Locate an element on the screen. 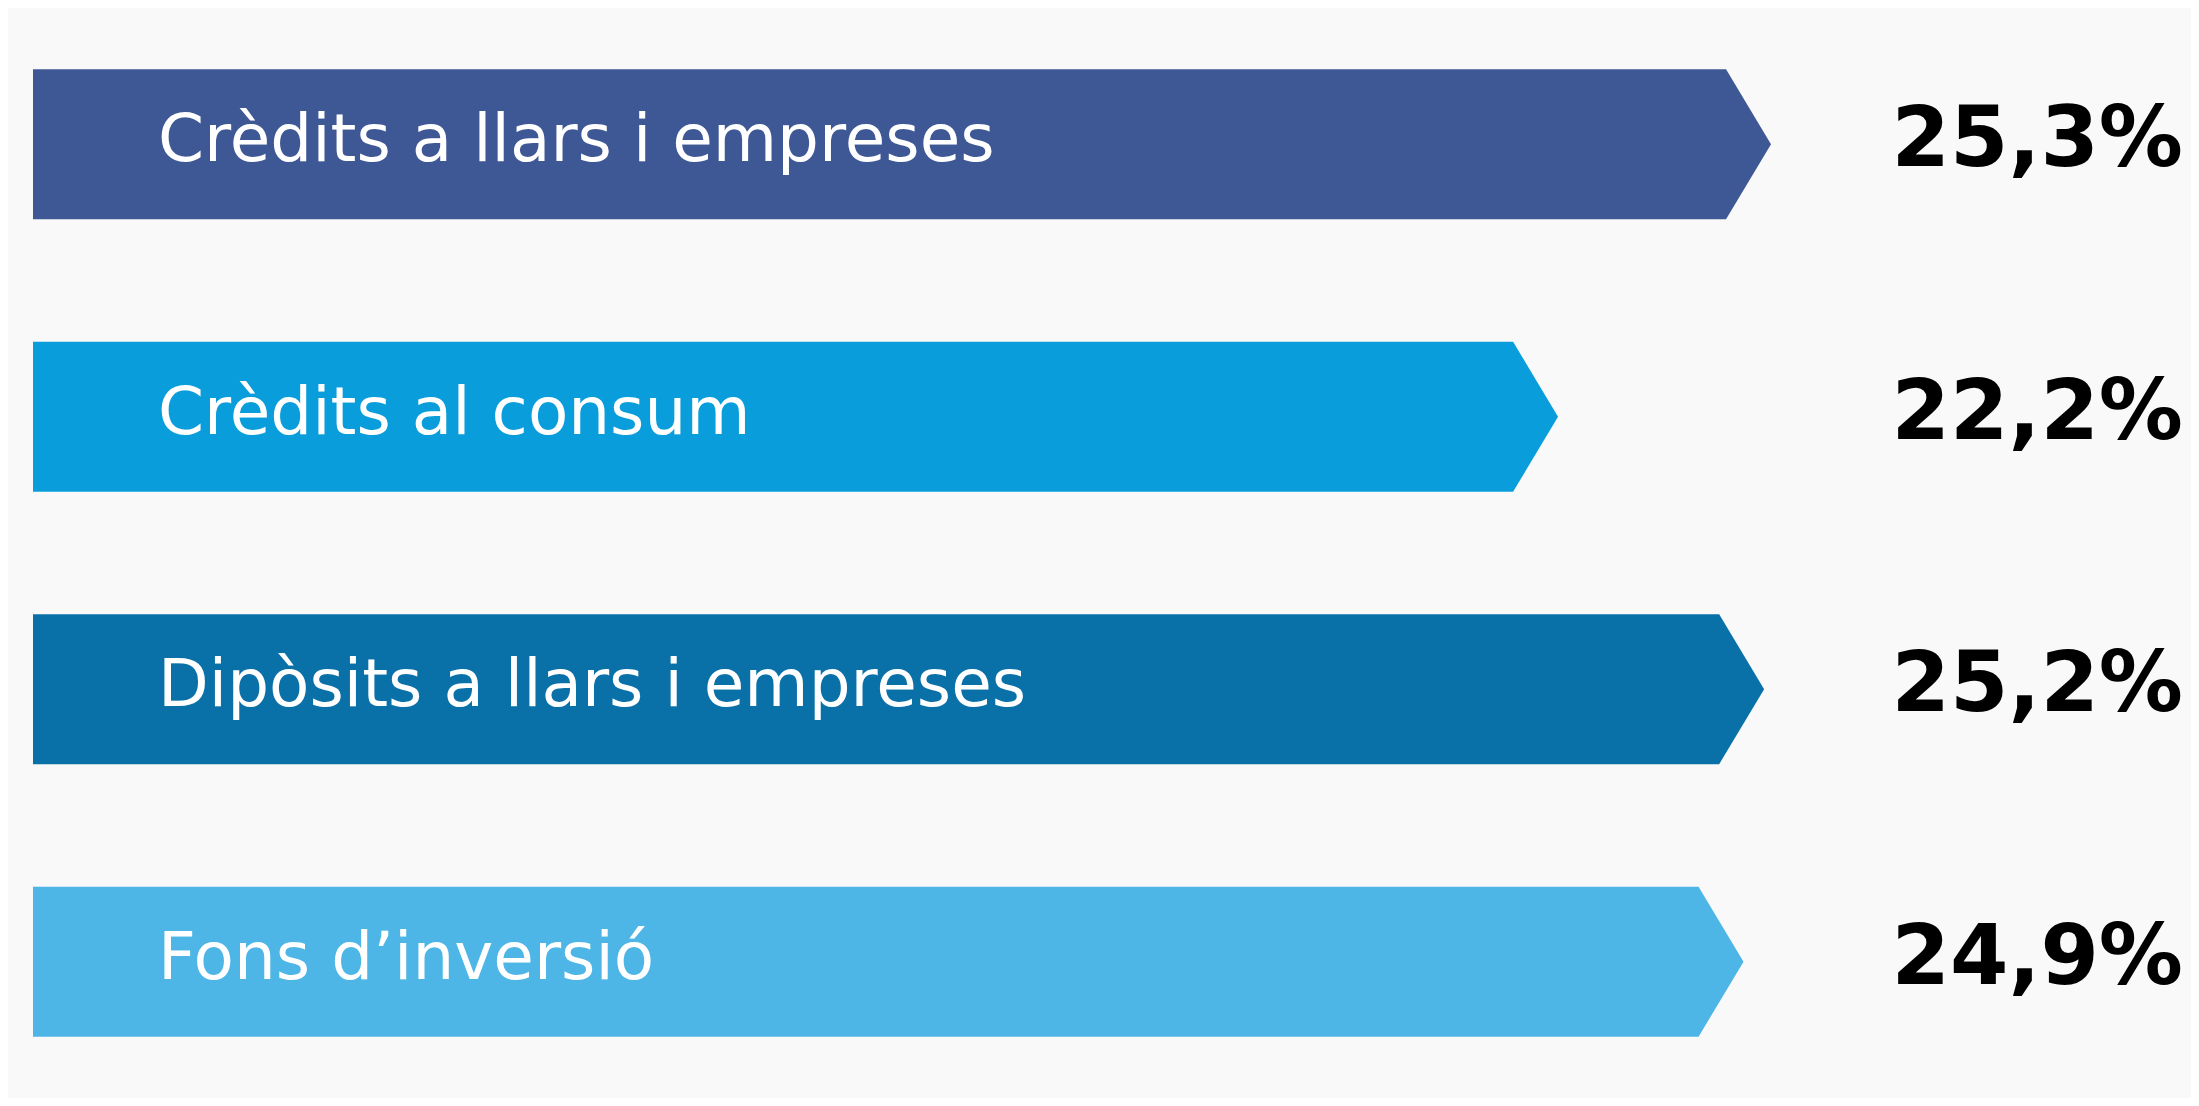 This screenshot has width=2199, height=1106. data-label: 22,2% is located at coordinates (2037, 409).